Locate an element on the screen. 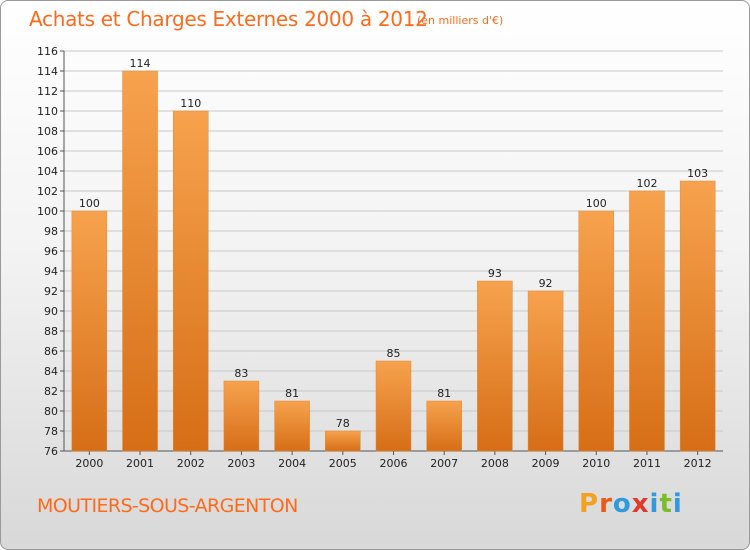 The height and width of the screenshot is (550, 750). logo-letter: t is located at coordinates (666, 504).